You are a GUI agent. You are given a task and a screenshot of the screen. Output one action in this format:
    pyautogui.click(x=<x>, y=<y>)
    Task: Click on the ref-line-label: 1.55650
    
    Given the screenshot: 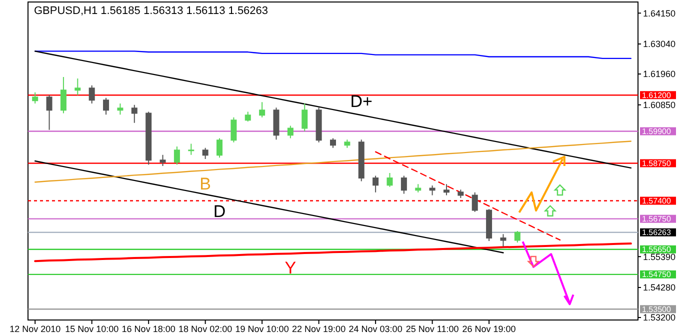 What is the action you would take?
    pyautogui.click(x=657, y=249)
    